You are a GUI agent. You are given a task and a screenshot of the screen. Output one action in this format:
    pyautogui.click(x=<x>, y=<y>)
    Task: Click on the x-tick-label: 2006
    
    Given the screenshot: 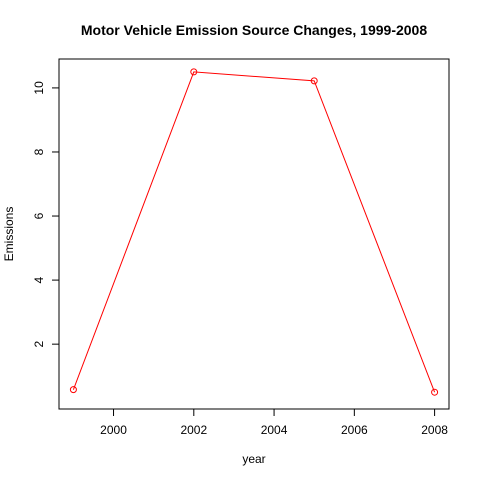 What is the action you would take?
    pyautogui.click(x=354, y=430)
    